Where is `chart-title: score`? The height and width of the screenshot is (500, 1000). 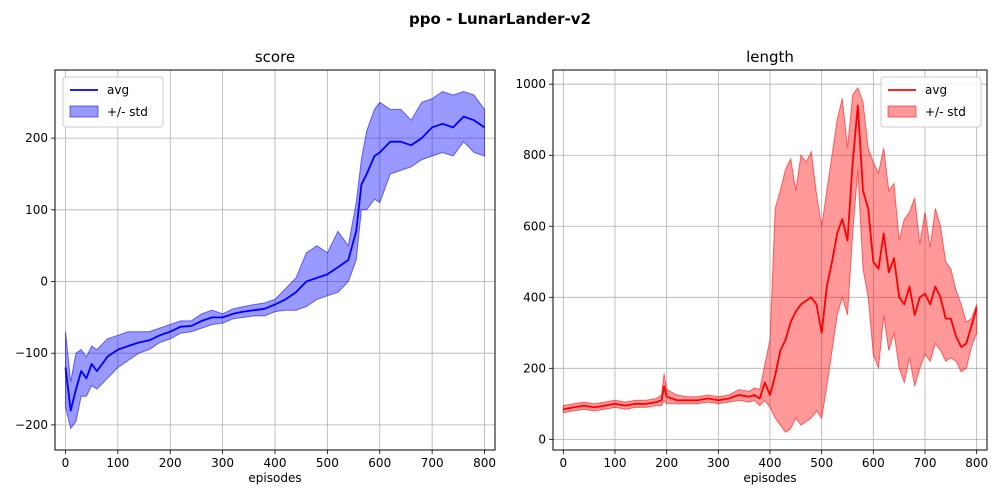 chart-title: score is located at coordinates (275, 57).